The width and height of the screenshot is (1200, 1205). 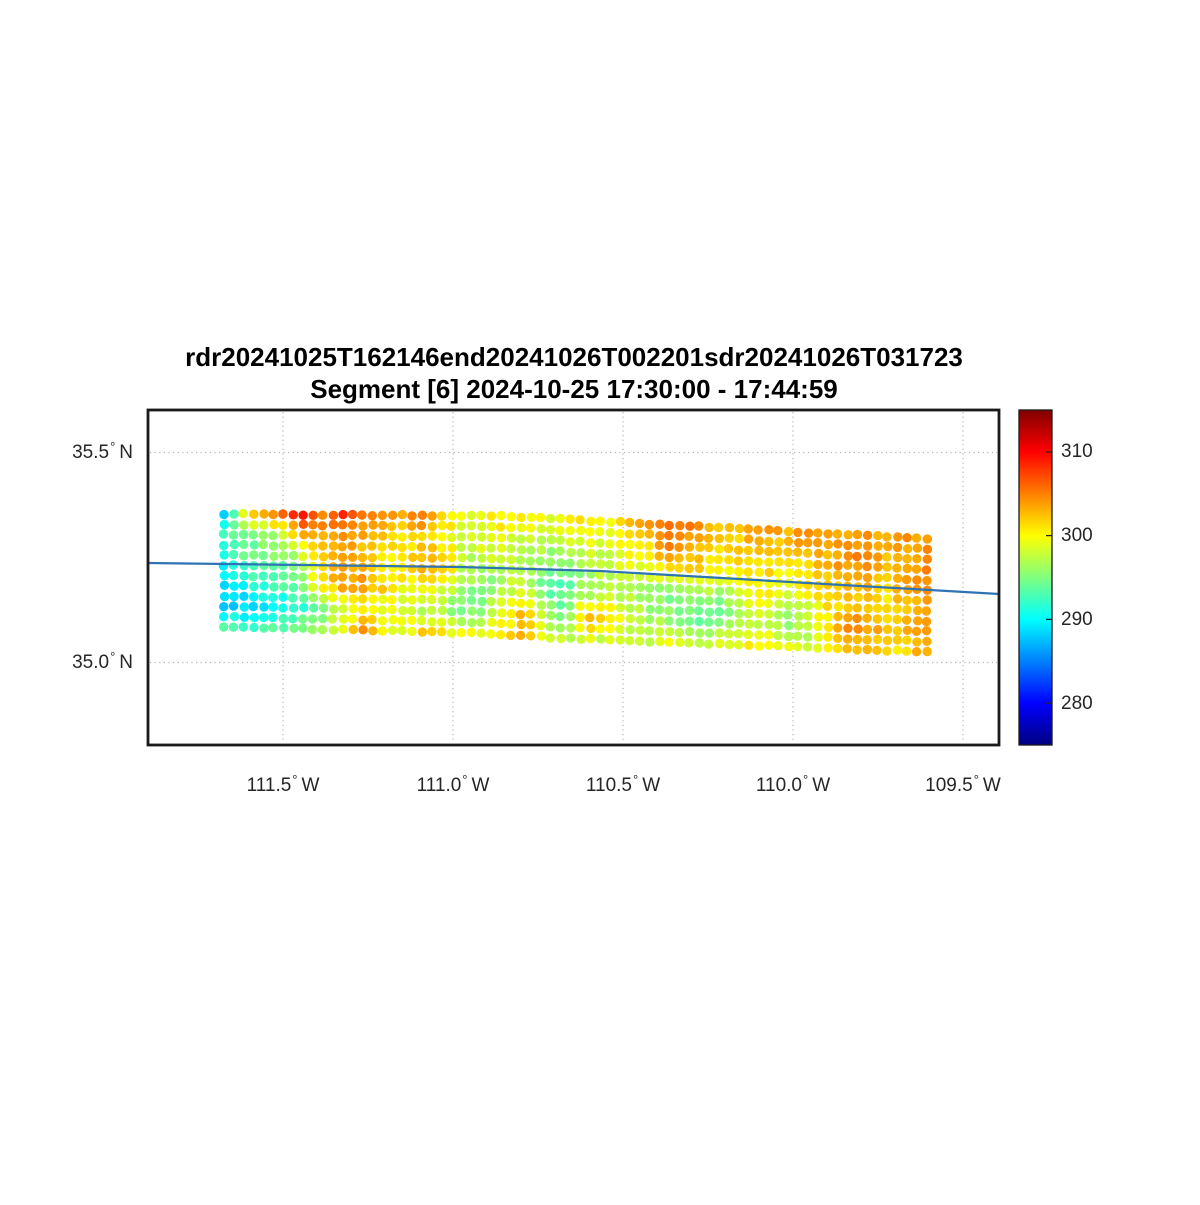 What do you see at coordinates (91, 452) in the screenshot?
I see `y-tick-value: 35.5` at bounding box center [91, 452].